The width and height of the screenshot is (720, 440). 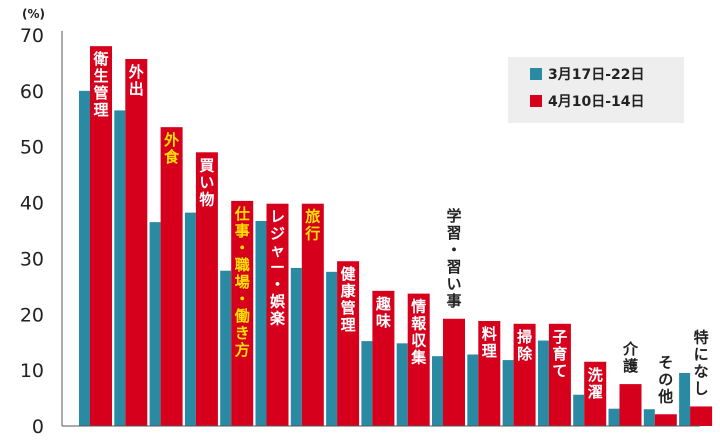 What do you see at coordinates (489, 342) in the screenshot?
I see `category-label: 料理` at bounding box center [489, 342].